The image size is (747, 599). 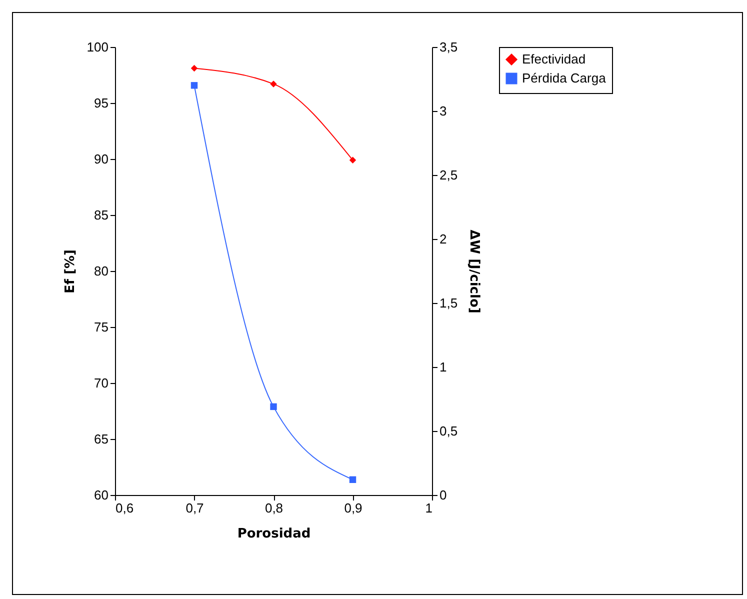 What do you see at coordinates (474, 272) in the screenshot?
I see `y2-axis-title: ΔW [J/ciclo]` at bounding box center [474, 272].